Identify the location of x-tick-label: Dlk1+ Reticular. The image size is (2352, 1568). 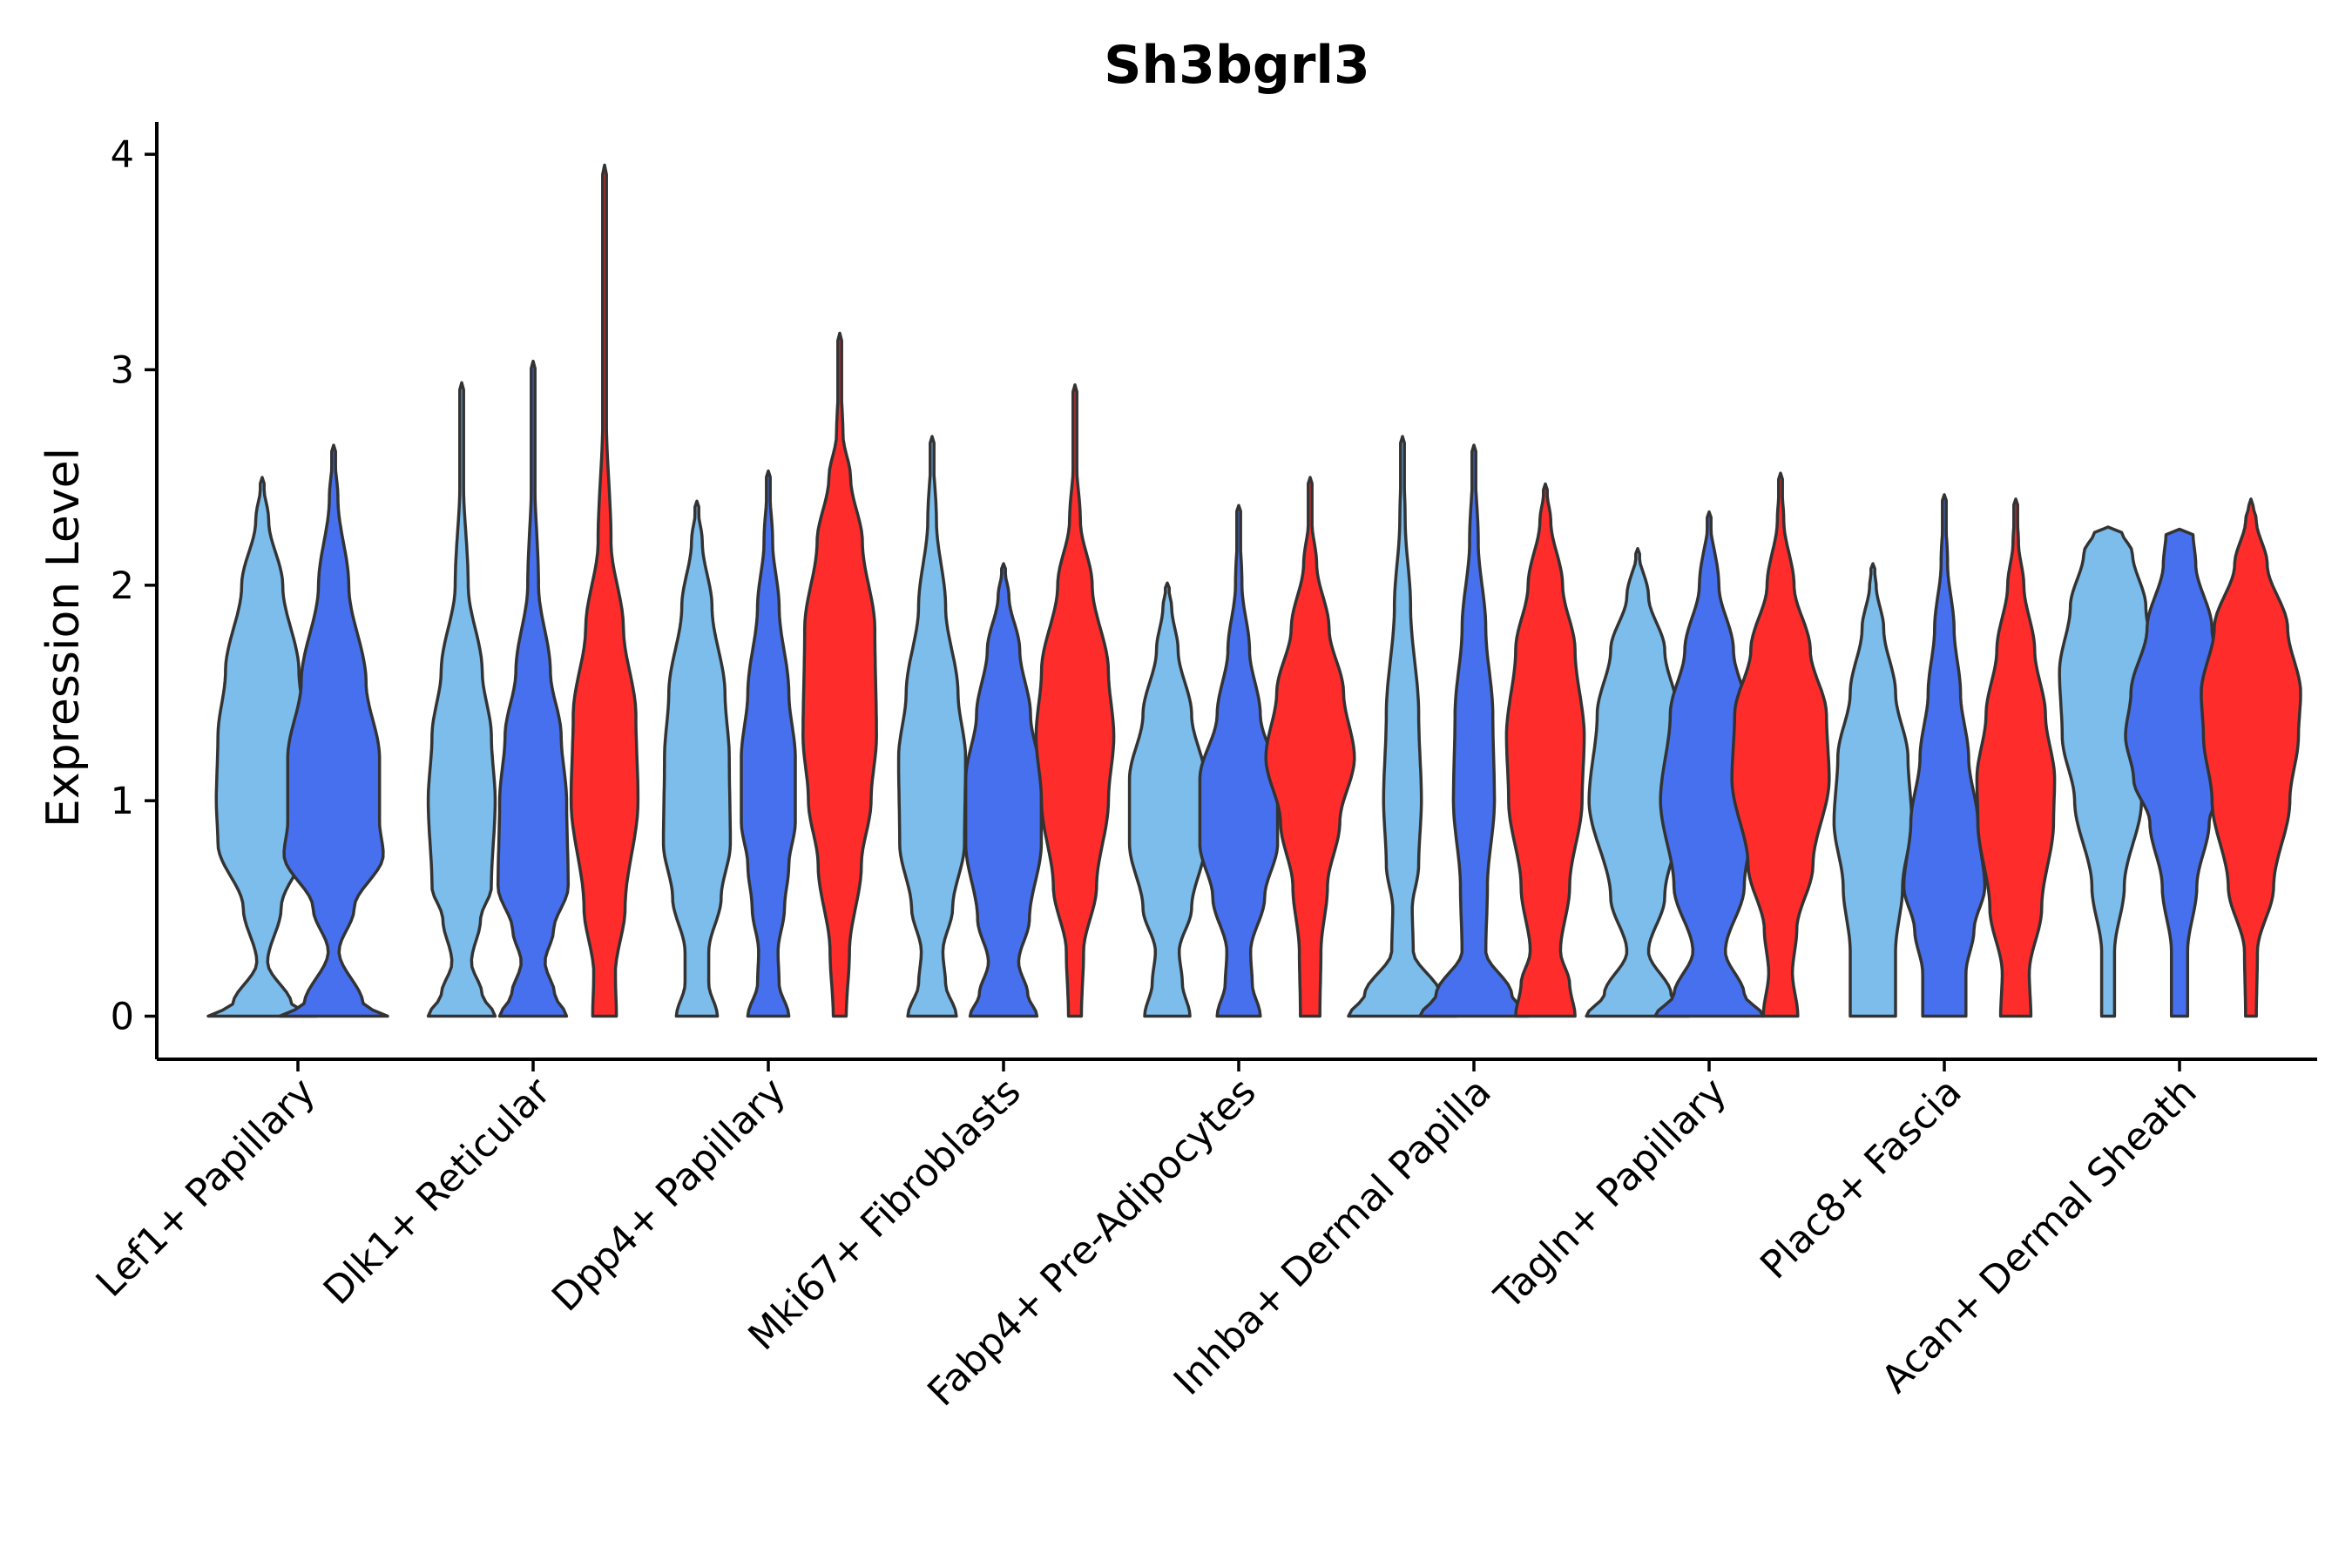
(437, 1191).